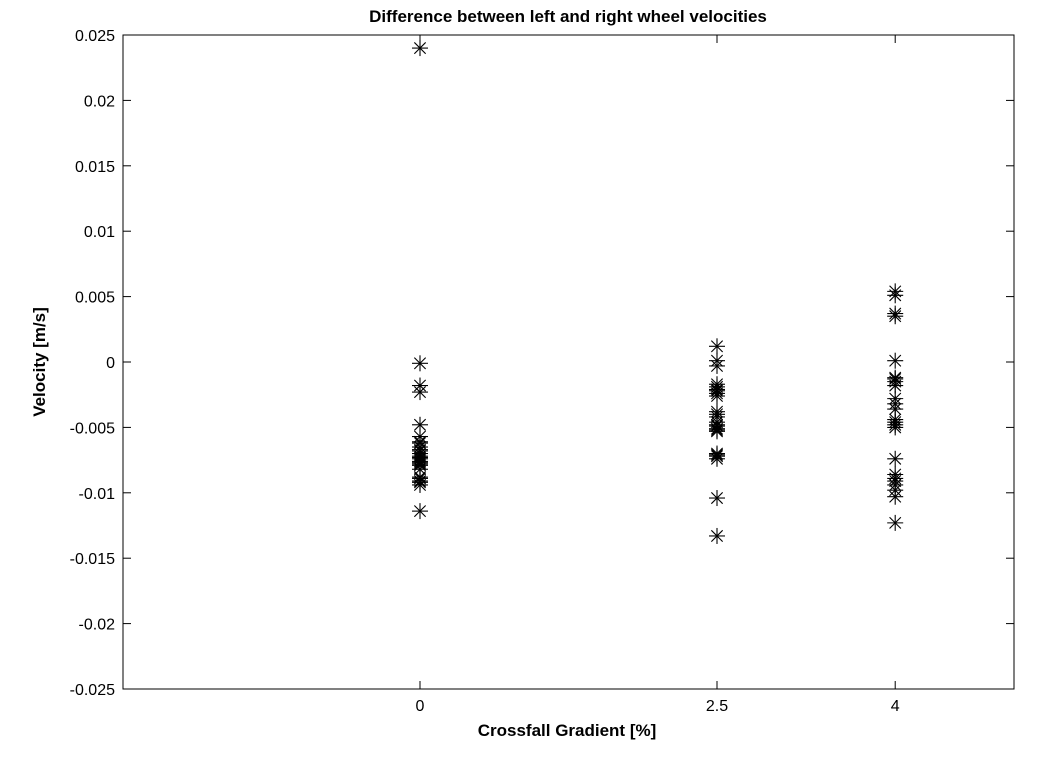 The width and height of the screenshot is (1044, 763). What do you see at coordinates (99, 101) in the screenshot?
I see `y-tick-label: 0.02` at bounding box center [99, 101].